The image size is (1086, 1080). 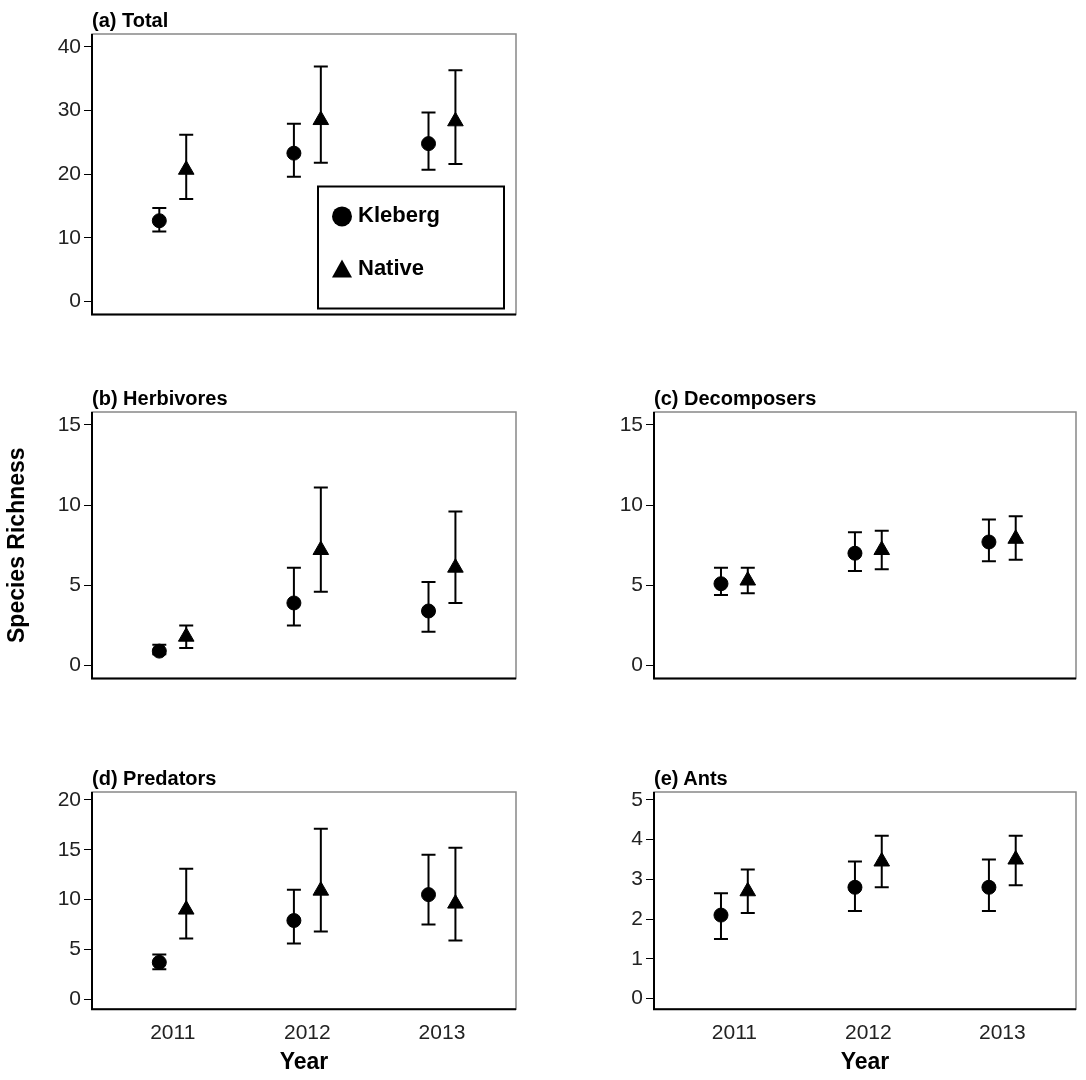 I want to click on chart-title: (c) Decomposers, so click(x=735, y=397).